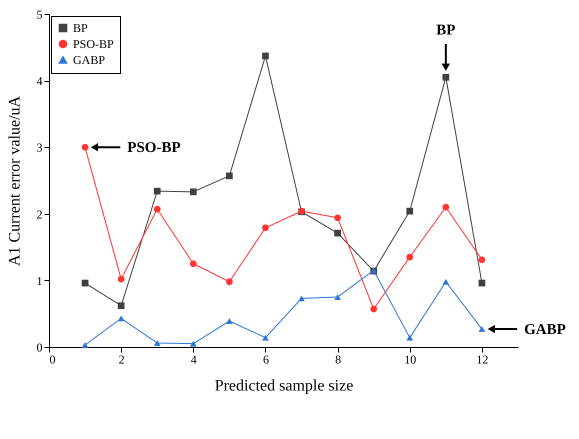 The image size is (579, 439). Describe the element at coordinates (284, 386) in the screenshot. I see `x-axis-title: Predicted sample size` at that location.